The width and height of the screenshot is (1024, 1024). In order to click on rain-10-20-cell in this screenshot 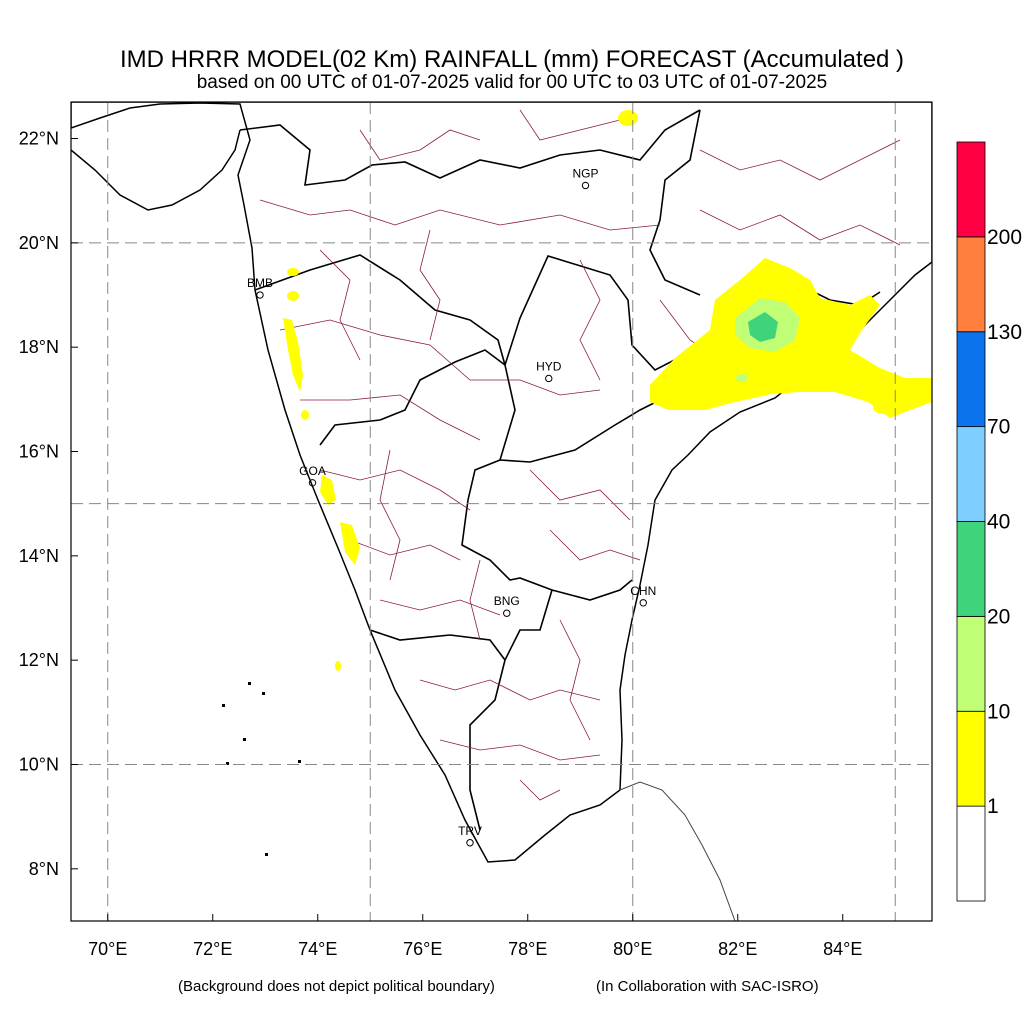, I will do `click(742, 378)`.